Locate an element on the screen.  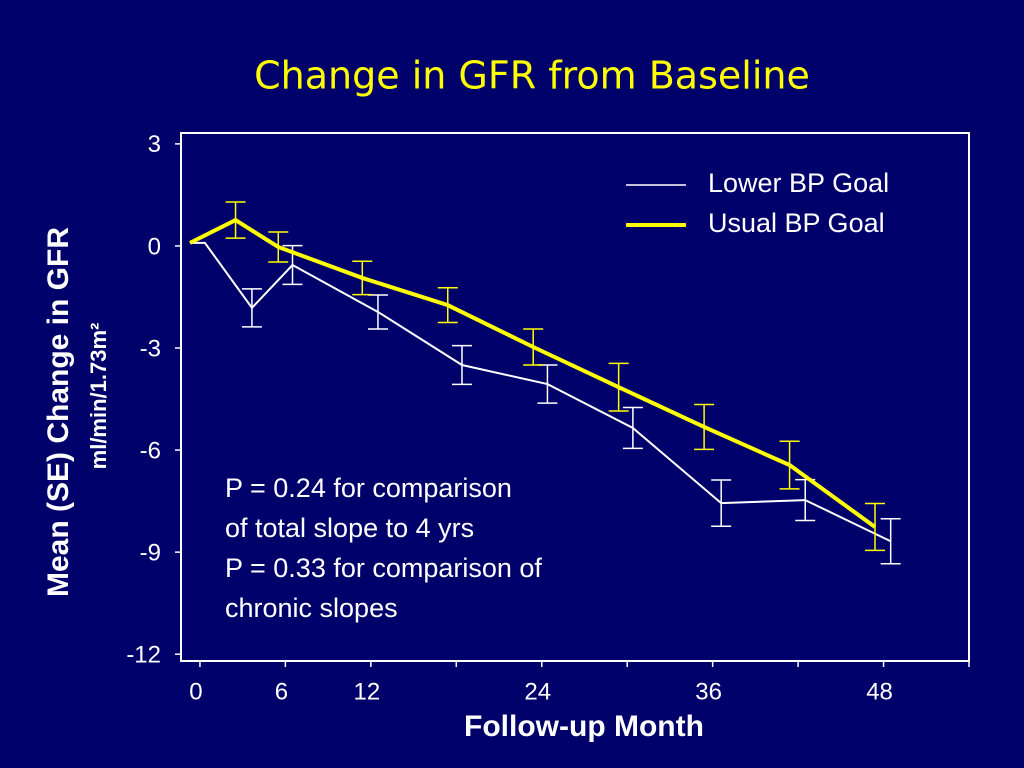
x-tick-label: 12 is located at coordinates (366, 691).